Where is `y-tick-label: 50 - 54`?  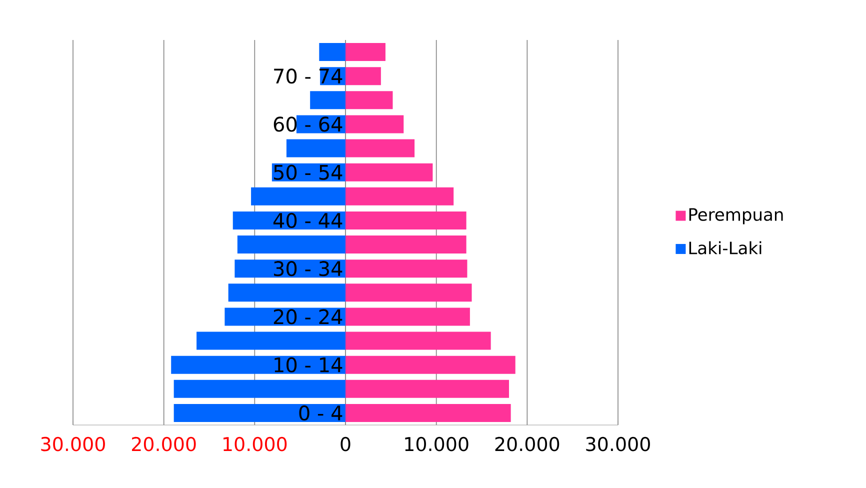 y-tick-label: 50 - 54 is located at coordinates (308, 172).